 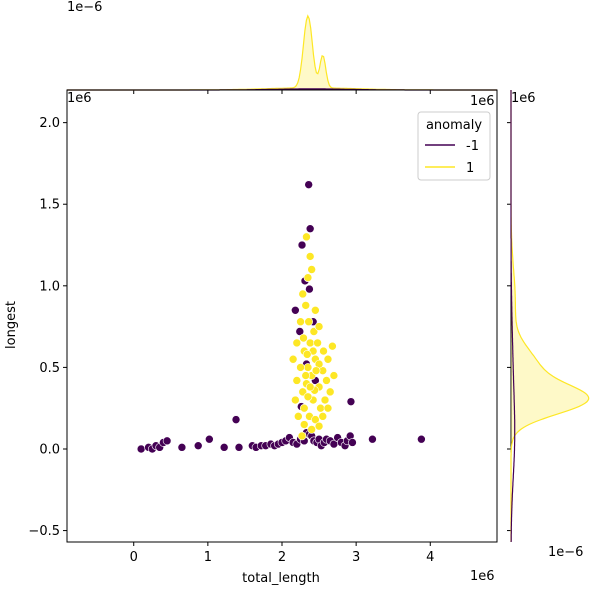 I want to click on right-marginal-x-offset-label: 1e−6, so click(x=565, y=552).